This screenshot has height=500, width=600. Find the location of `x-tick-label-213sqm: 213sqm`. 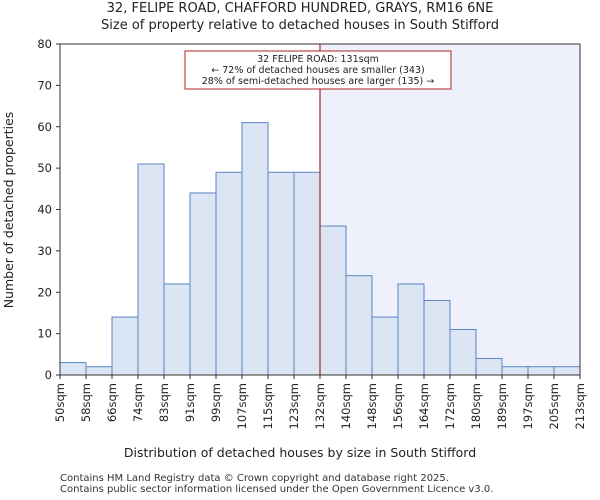

x-tick-label-213sqm: 213sqm is located at coordinates (580, 406).